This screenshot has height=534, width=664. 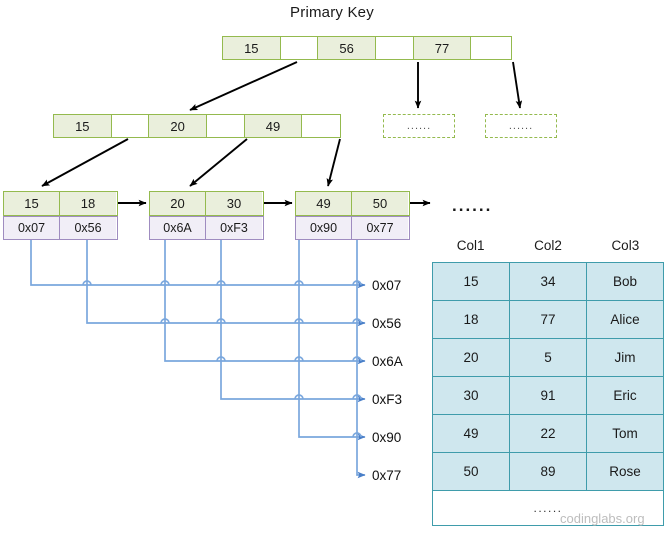 I want to click on col-header-0: Col1, so click(x=470, y=245).